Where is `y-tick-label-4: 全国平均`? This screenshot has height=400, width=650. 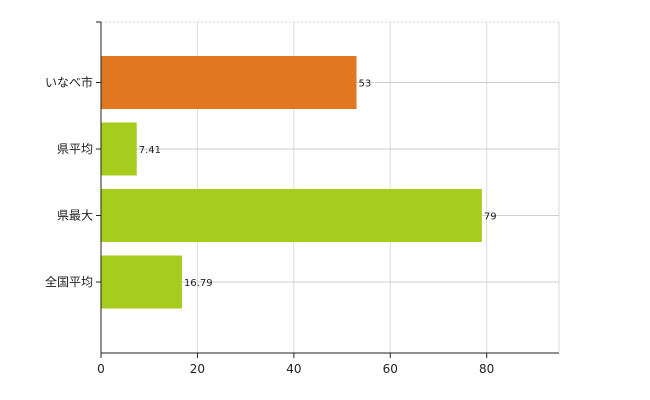
y-tick-label-4: 全国平均 is located at coordinates (69, 281).